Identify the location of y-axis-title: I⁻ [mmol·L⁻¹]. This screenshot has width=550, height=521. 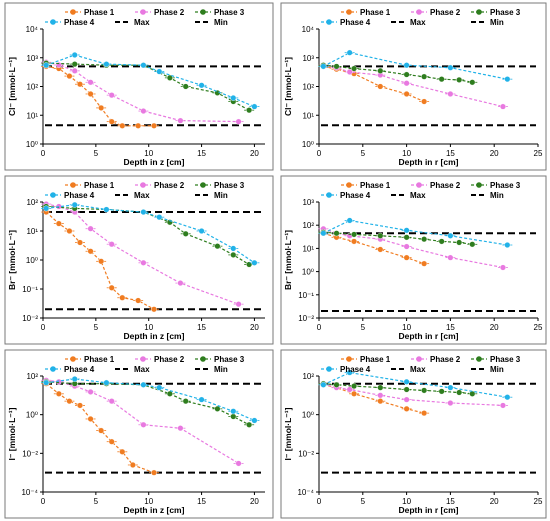
(288, 433).